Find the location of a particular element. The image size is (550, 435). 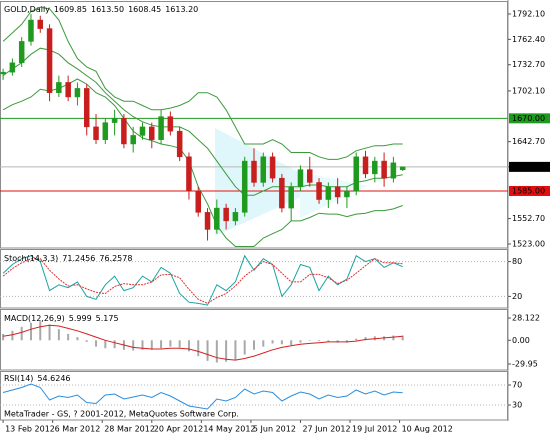

indicator-value: 54.6246 is located at coordinates (53, 378).